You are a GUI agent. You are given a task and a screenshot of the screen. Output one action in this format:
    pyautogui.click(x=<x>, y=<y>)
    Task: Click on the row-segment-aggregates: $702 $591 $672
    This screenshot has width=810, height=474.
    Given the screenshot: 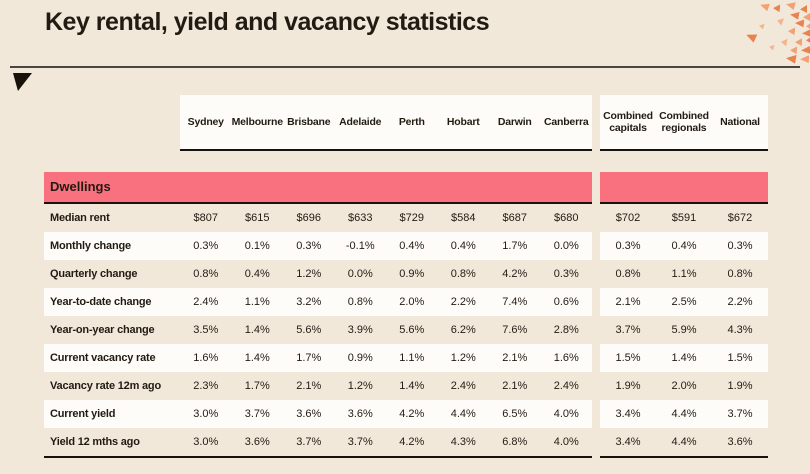 What is the action you would take?
    pyautogui.click(x=684, y=218)
    